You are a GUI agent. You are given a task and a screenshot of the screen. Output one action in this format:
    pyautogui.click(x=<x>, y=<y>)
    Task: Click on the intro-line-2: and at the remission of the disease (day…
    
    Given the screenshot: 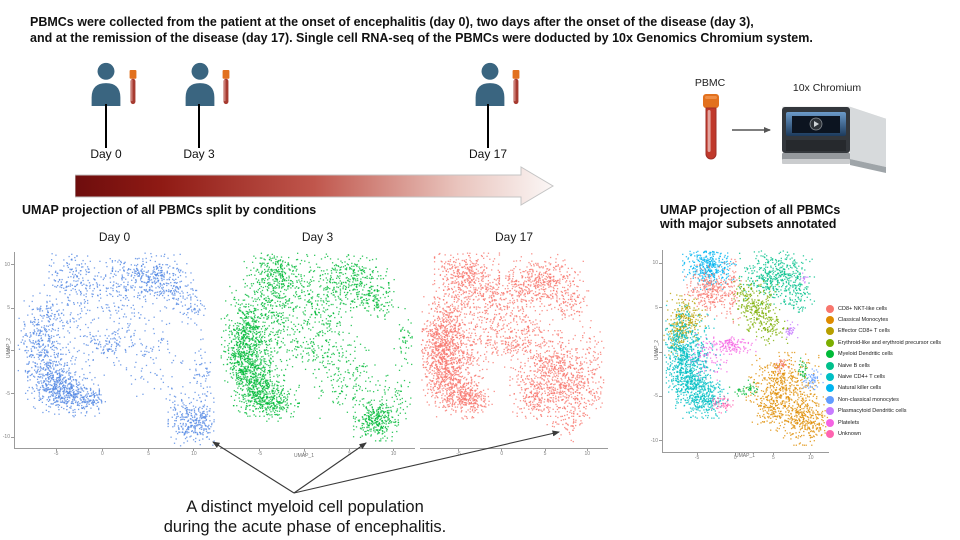 What is the action you would take?
    pyautogui.click(x=421, y=37)
    